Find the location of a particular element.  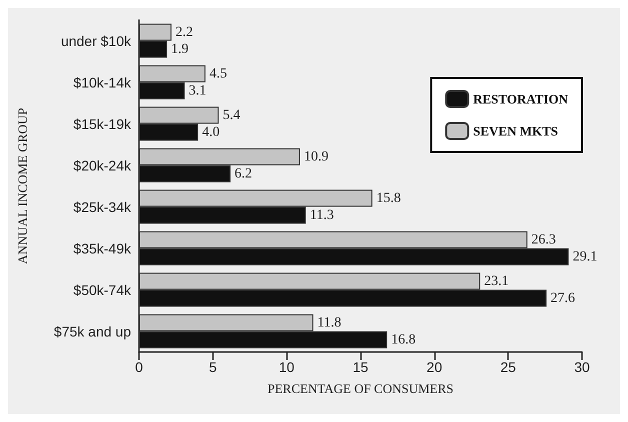

data-label: 10.9 is located at coordinates (316, 156).